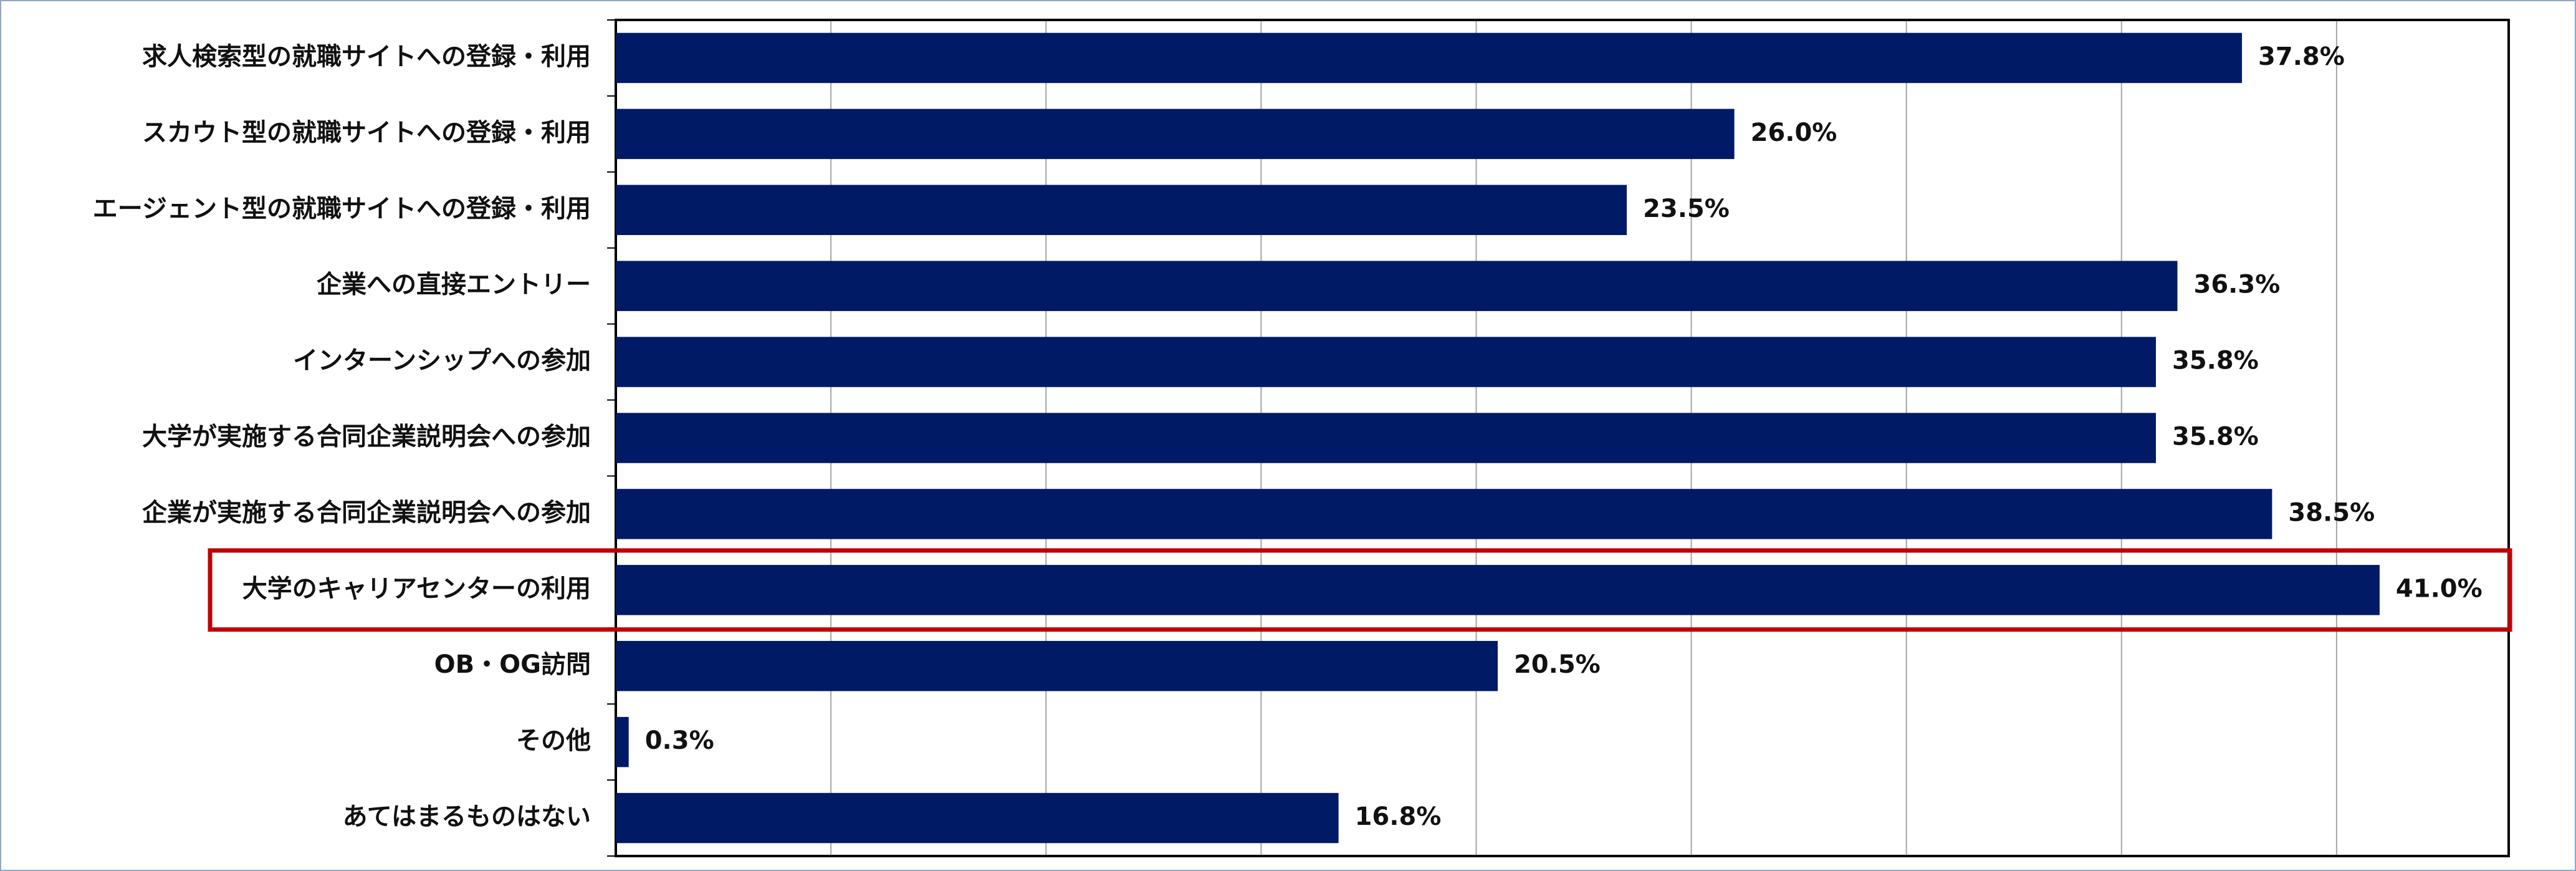 The image size is (2576, 871). I want to click on y-tick-label: 大学のキャリアセンターの利用, so click(417, 588).